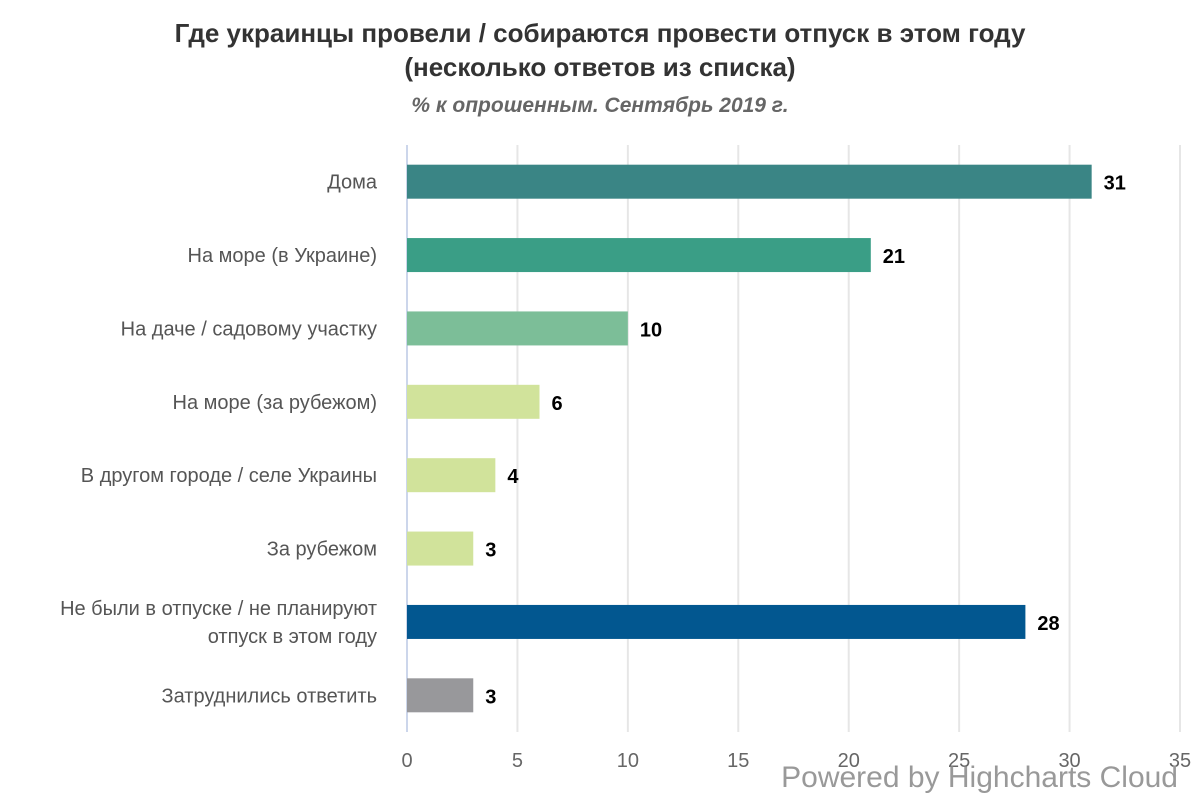  I want to click on x-tick-label: 0, so click(406, 761).